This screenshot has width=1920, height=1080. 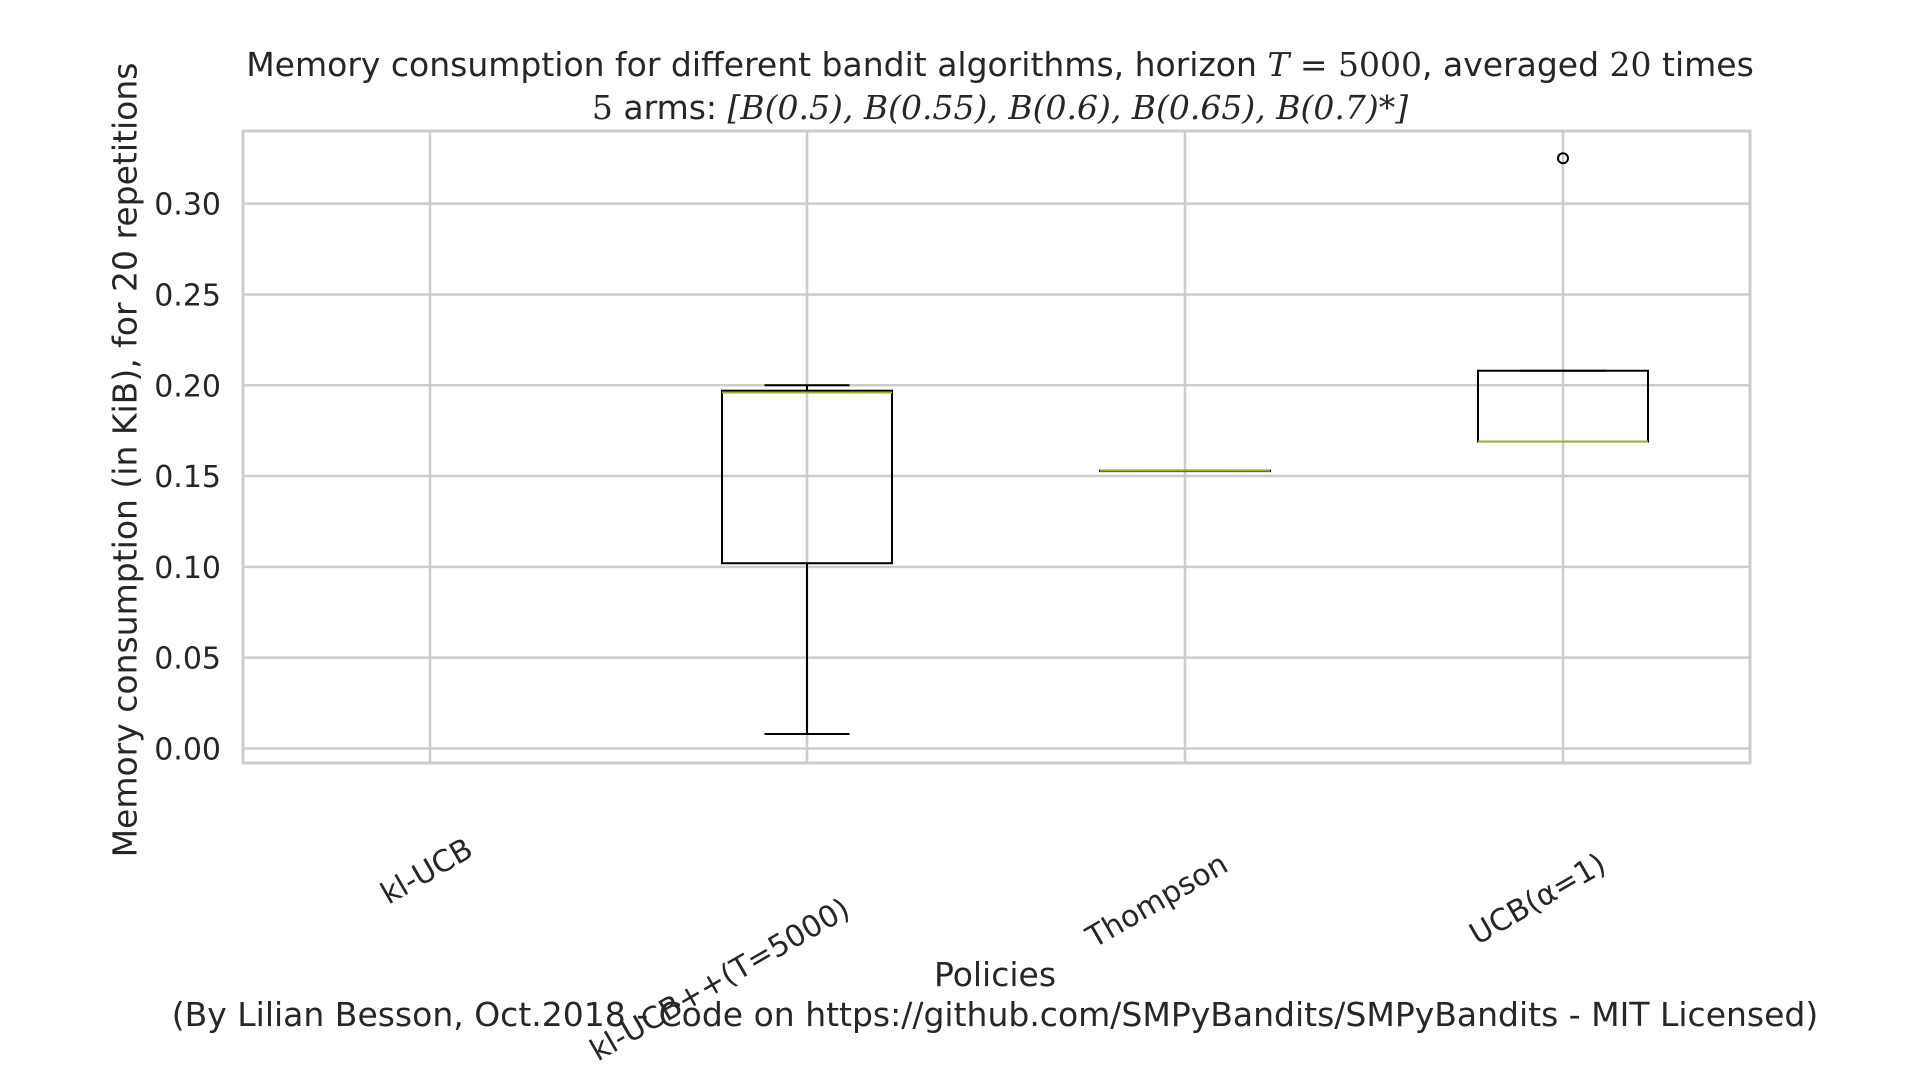 I want to click on outlier-point, so click(x=1563, y=158).